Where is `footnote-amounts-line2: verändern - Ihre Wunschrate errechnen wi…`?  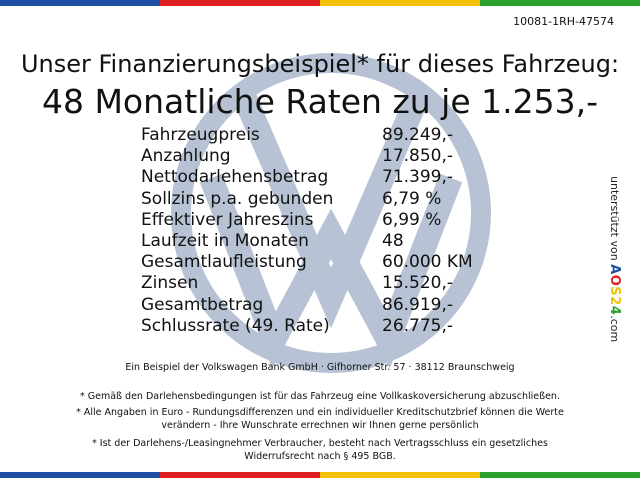
footnote-amounts-line2: verändern - Ihre Wunschrate errechnen wi… is located at coordinates (320, 425).